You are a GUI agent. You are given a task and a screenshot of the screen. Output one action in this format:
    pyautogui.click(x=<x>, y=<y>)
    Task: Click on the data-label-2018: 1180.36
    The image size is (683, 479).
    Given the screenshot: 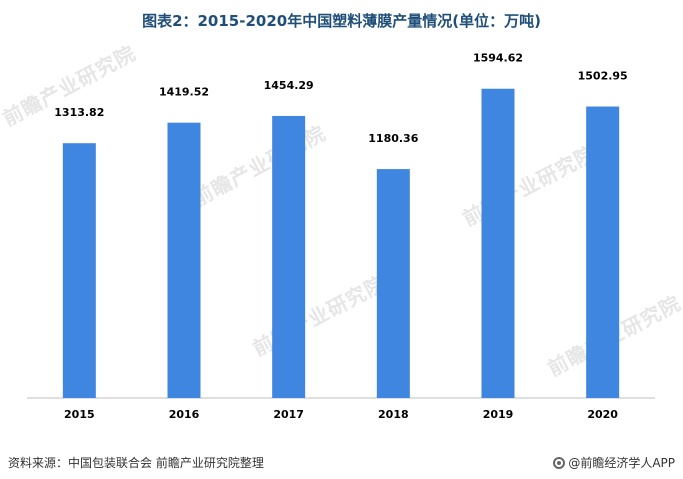 What is the action you would take?
    pyautogui.click(x=393, y=138)
    